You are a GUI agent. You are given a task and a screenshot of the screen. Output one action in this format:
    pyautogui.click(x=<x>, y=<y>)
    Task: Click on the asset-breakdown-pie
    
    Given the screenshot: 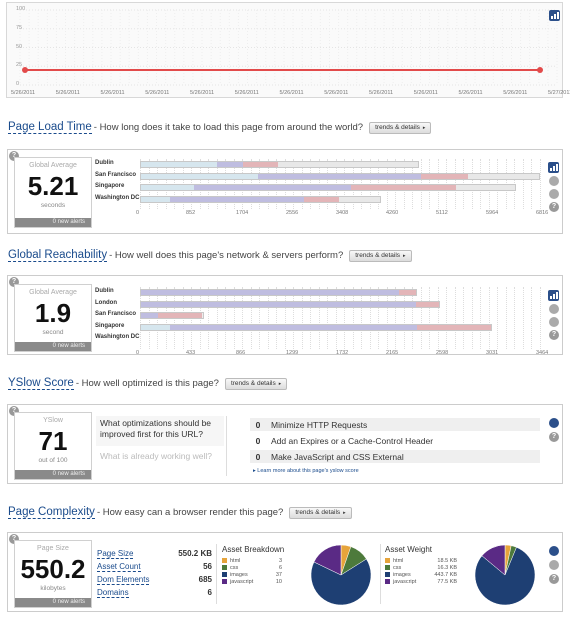 What is the action you would take?
    pyautogui.click(x=341, y=575)
    